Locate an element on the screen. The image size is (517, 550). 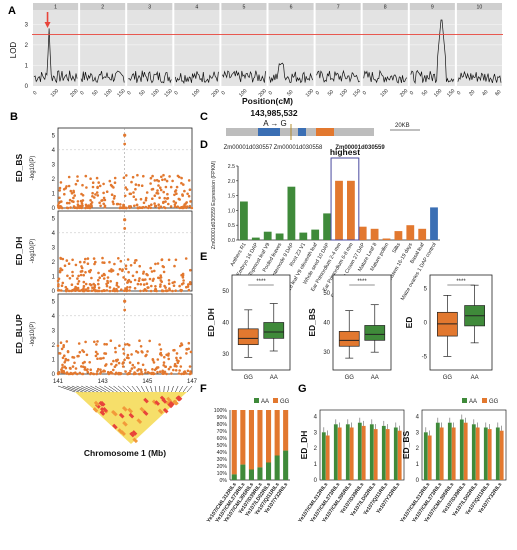
a-chrom-strip is located at coordinates (385, 6).